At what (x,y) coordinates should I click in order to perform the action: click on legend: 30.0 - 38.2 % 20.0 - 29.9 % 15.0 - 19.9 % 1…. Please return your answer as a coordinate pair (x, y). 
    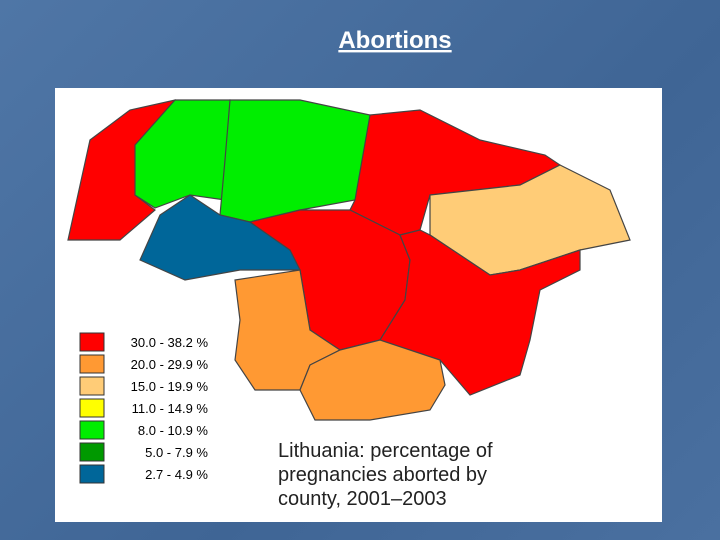
    Looking at the image, I should click on (144, 408).